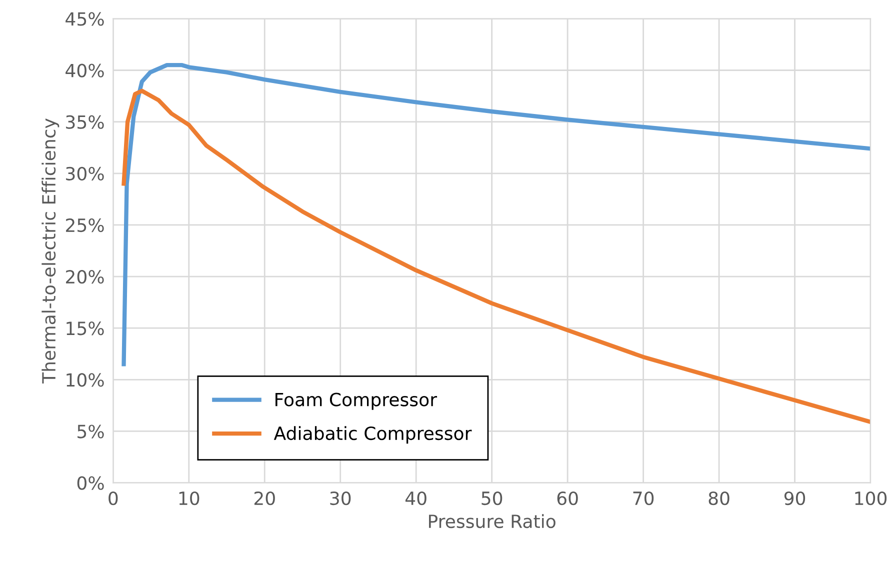 The width and height of the screenshot is (891, 566). Describe the element at coordinates (373, 435) in the screenshot. I see `legend-label: Adiabatic Compressor` at that location.